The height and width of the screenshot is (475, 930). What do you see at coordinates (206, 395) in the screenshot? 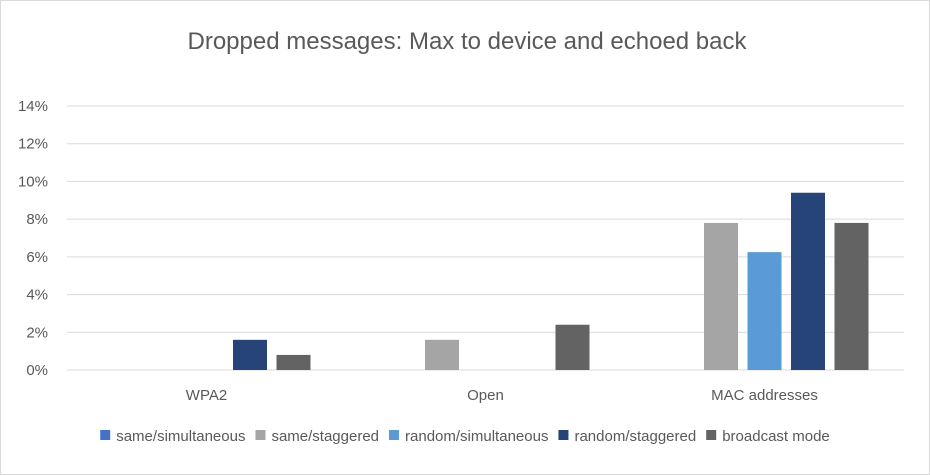
I see `x-category-label: WPA2` at bounding box center [206, 395].